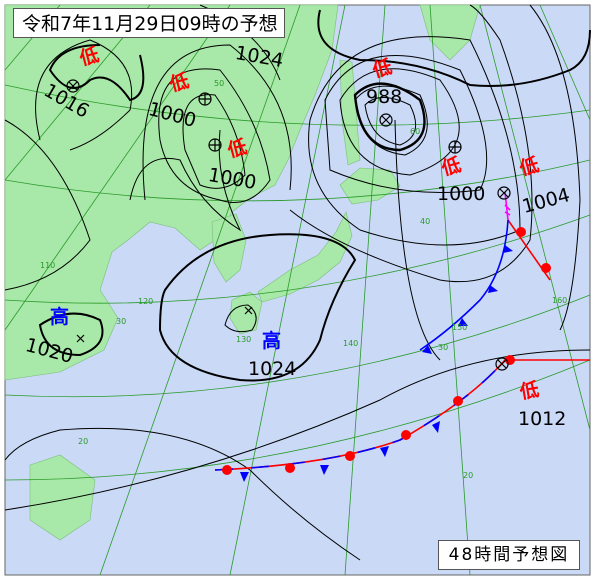  Describe the element at coordinates (415, 131) in the screenshot. I see `grid-label: 60` at that location.